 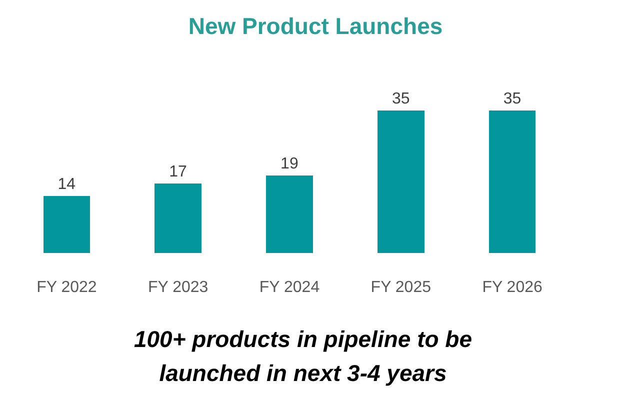 What do you see at coordinates (178, 287) in the screenshot?
I see `x-tick-label: FY 2023` at bounding box center [178, 287].